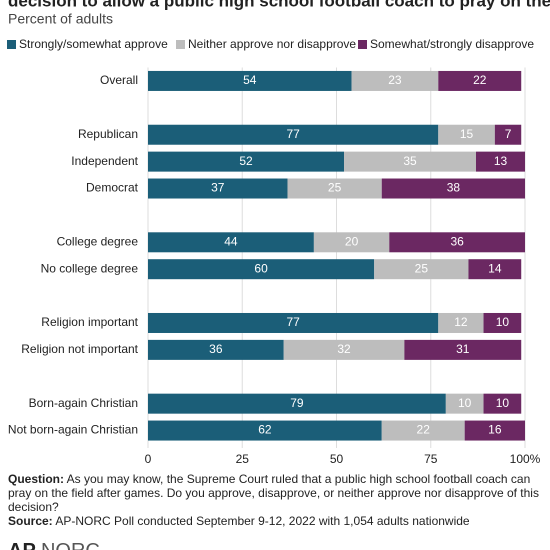 The width and height of the screenshot is (550, 550). Describe the element at coordinates (452, 44) in the screenshot. I see `legend-label: Somewhat/strongly disapprove` at that location.